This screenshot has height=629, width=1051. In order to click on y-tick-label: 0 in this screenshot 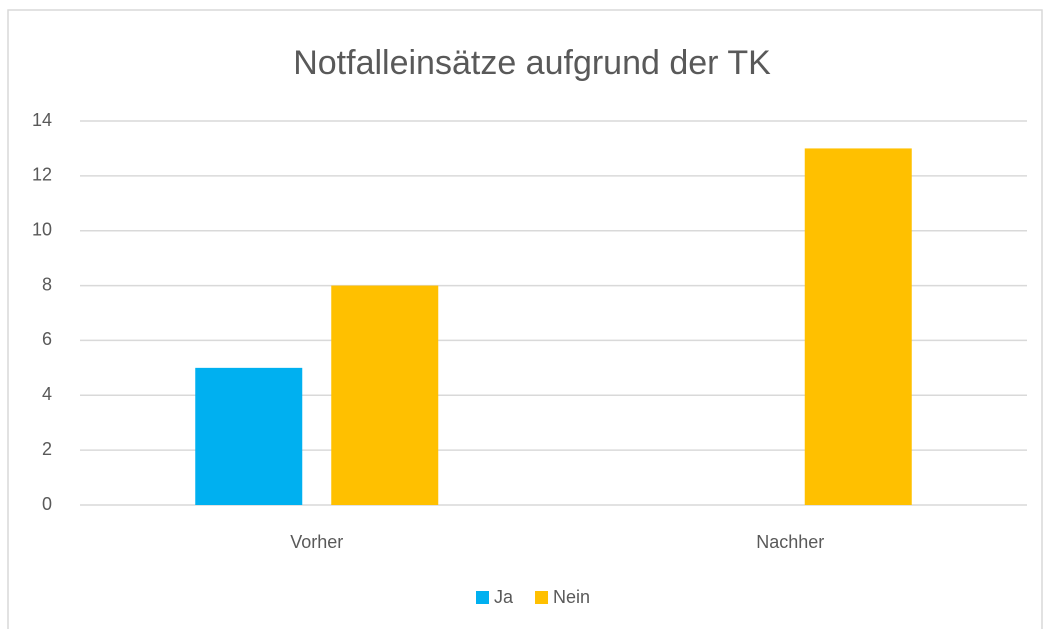, I will do `click(47, 504)`.